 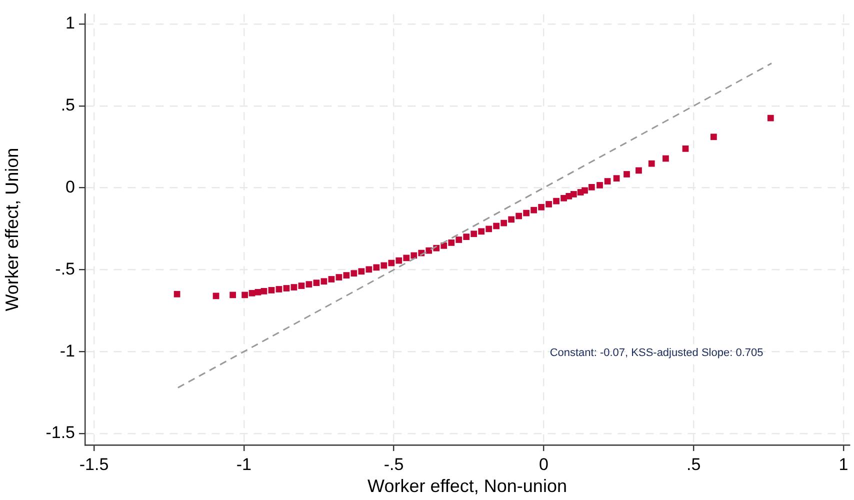 What do you see at coordinates (657, 352) in the screenshot?
I see `annotation: Constant: -0.07, KSS-adjusted Slope: 0.705` at bounding box center [657, 352].